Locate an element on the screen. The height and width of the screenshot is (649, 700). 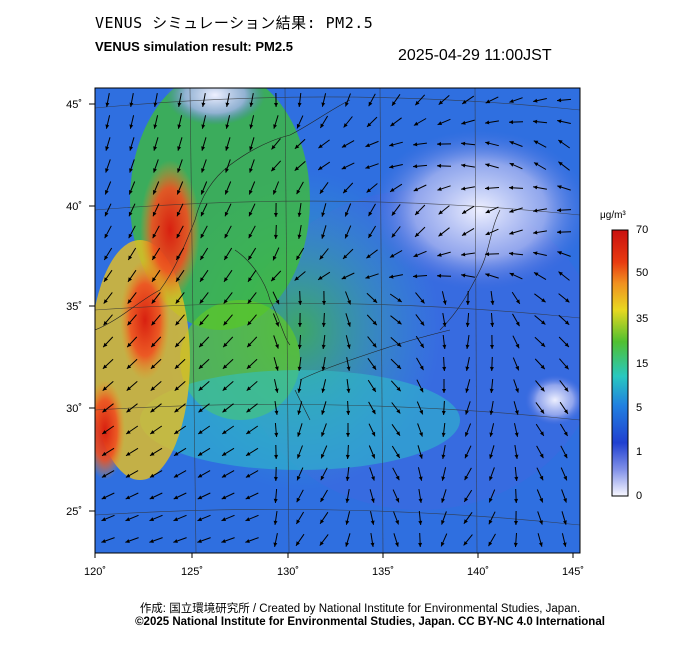
longitude-tick-label: 135˚ is located at coordinates (383, 572).